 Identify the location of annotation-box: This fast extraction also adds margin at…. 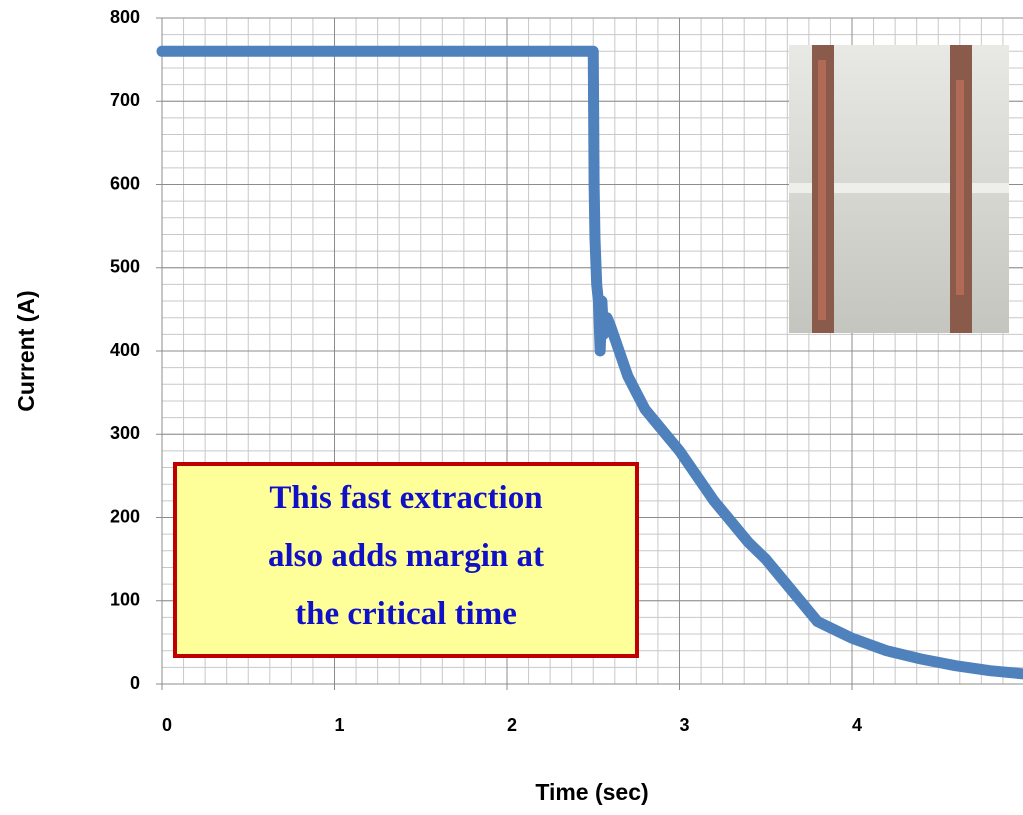
(406, 560).